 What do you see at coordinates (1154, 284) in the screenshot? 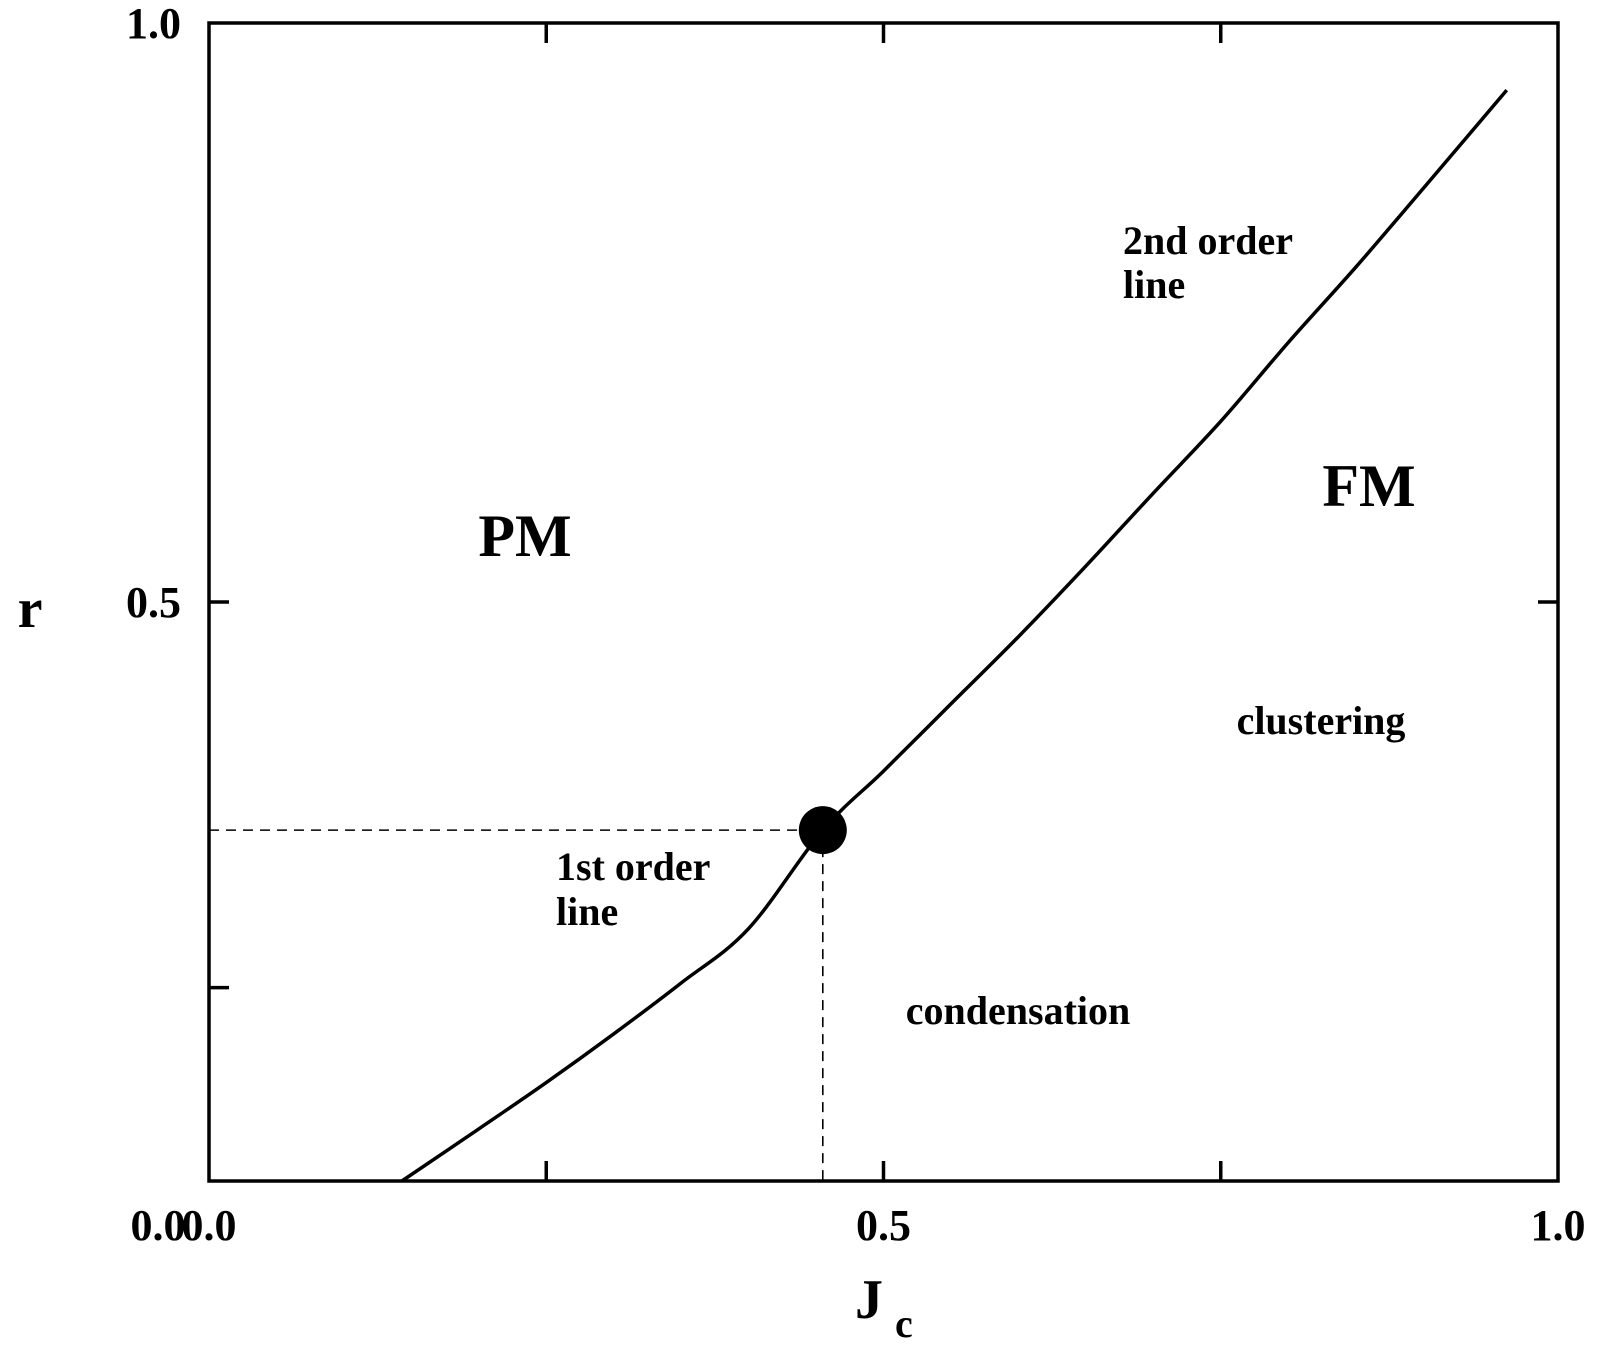
I see `annotation-2nd-order-line: line` at bounding box center [1154, 284].